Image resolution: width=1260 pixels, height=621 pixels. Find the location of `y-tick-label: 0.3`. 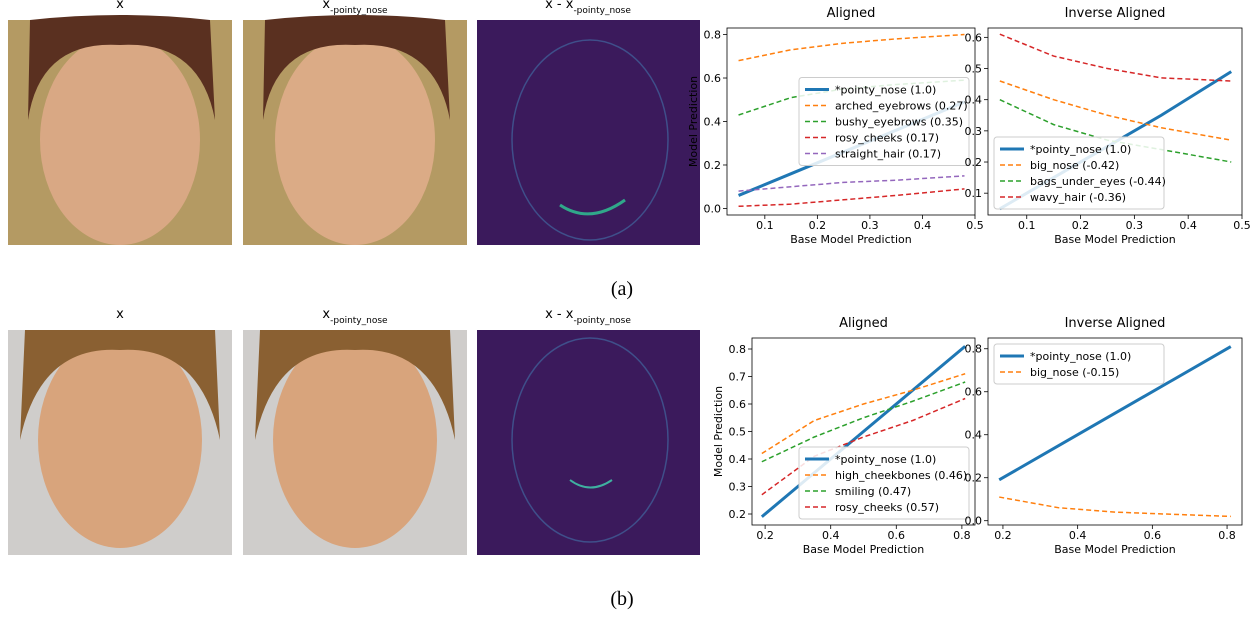

y-tick-label: 0.3 is located at coordinates (974, 131).